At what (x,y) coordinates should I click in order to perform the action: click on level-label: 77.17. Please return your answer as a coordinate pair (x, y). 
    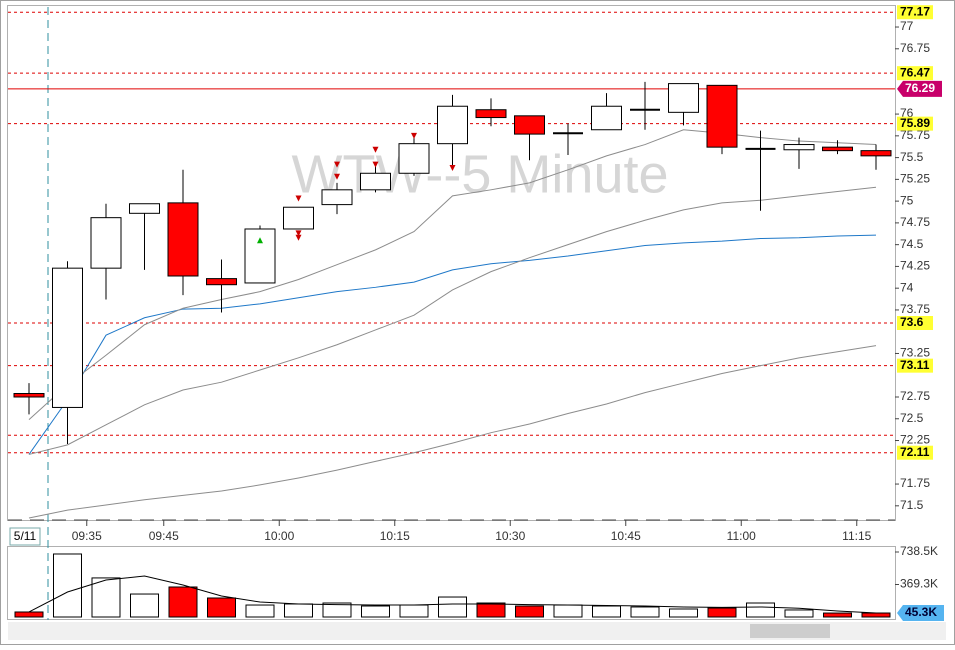
    Looking at the image, I should click on (915, 11).